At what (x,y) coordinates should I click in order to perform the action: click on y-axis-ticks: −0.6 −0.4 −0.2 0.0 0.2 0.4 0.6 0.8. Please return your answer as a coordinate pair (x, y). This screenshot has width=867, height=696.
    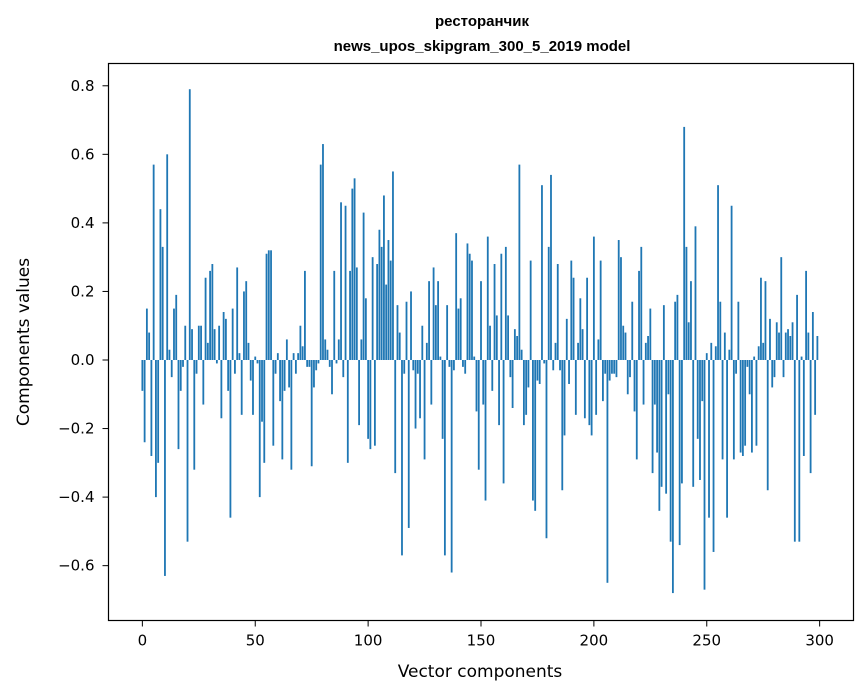
    Looking at the image, I should click on (83, 326).